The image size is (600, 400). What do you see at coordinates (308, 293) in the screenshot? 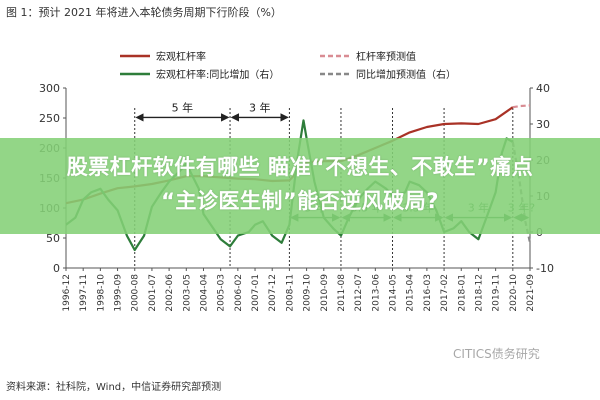
I see `x-tick-label: 2009-10` at bounding box center [308, 293].